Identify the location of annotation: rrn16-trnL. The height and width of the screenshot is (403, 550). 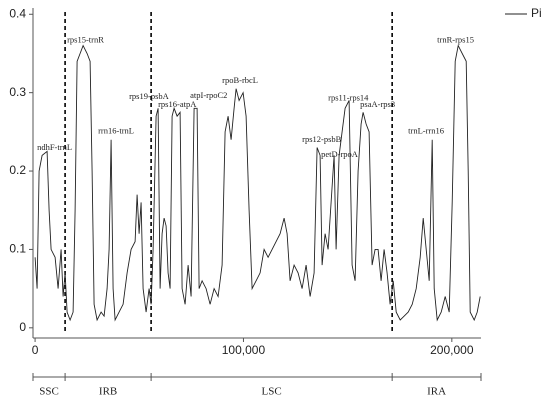
(116, 130).